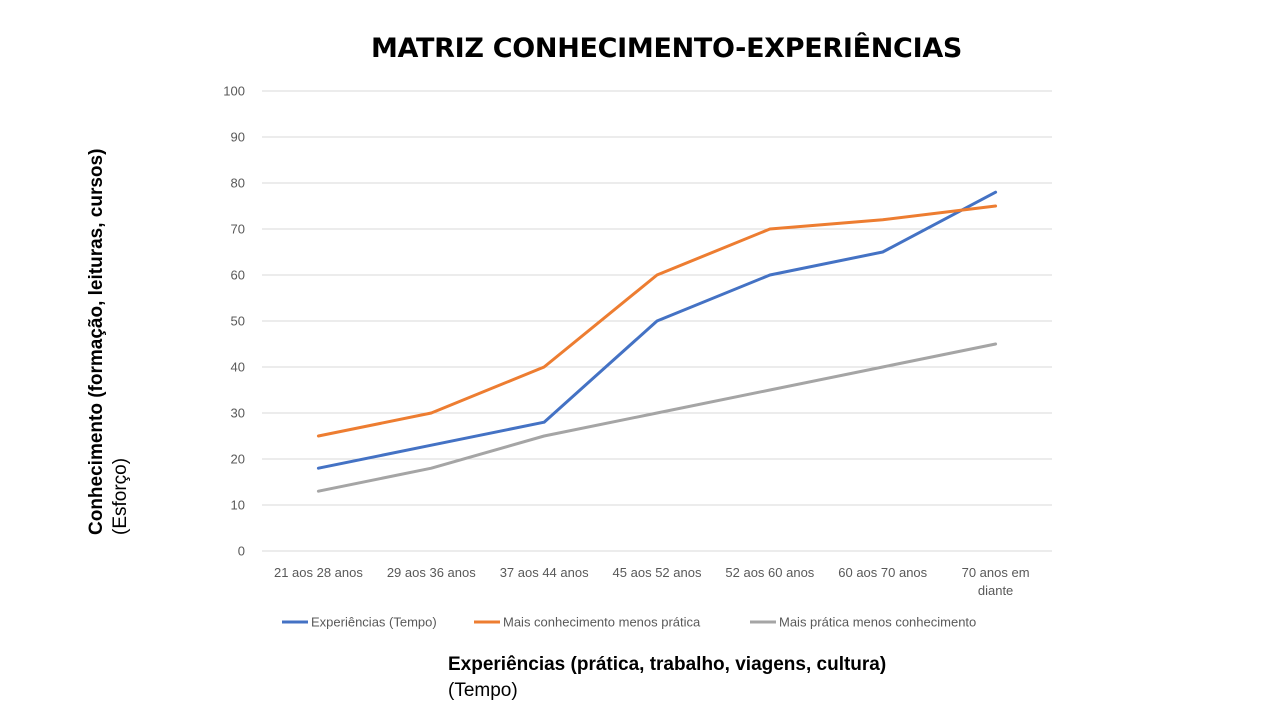 This screenshot has height=720, width=1280. What do you see at coordinates (769, 572) in the screenshot?
I see `x-tick-label: 52 aos 60 anos` at bounding box center [769, 572].